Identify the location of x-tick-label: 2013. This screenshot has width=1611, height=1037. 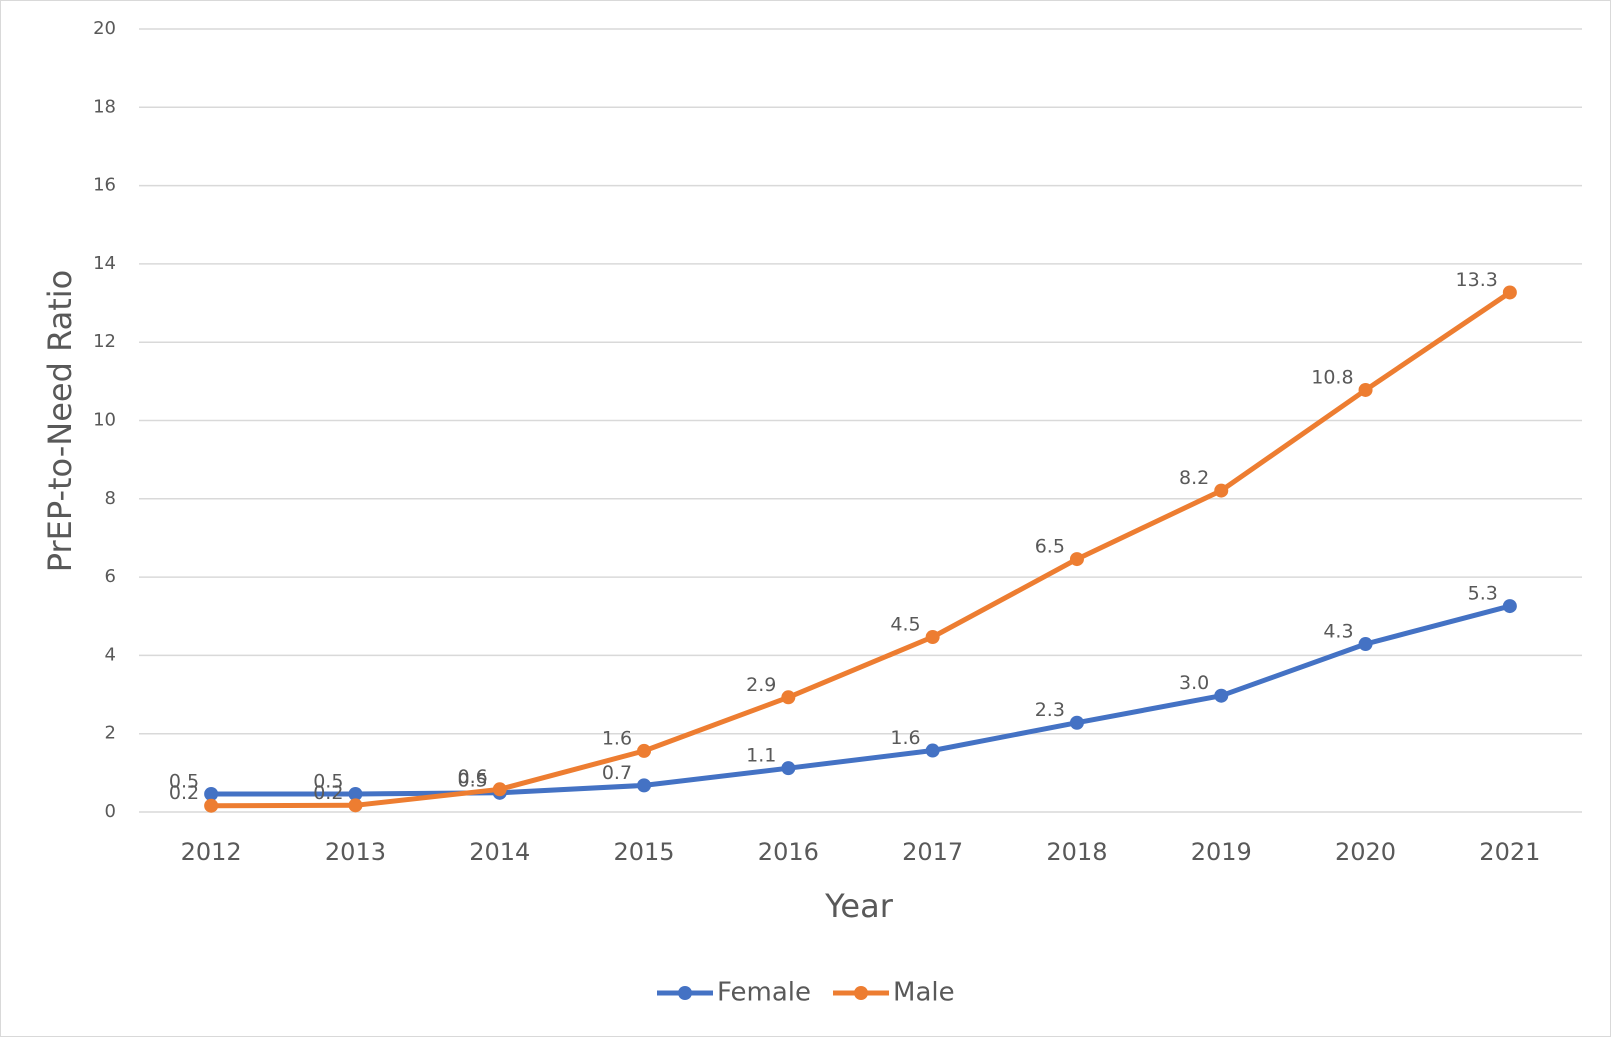
(355, 852).